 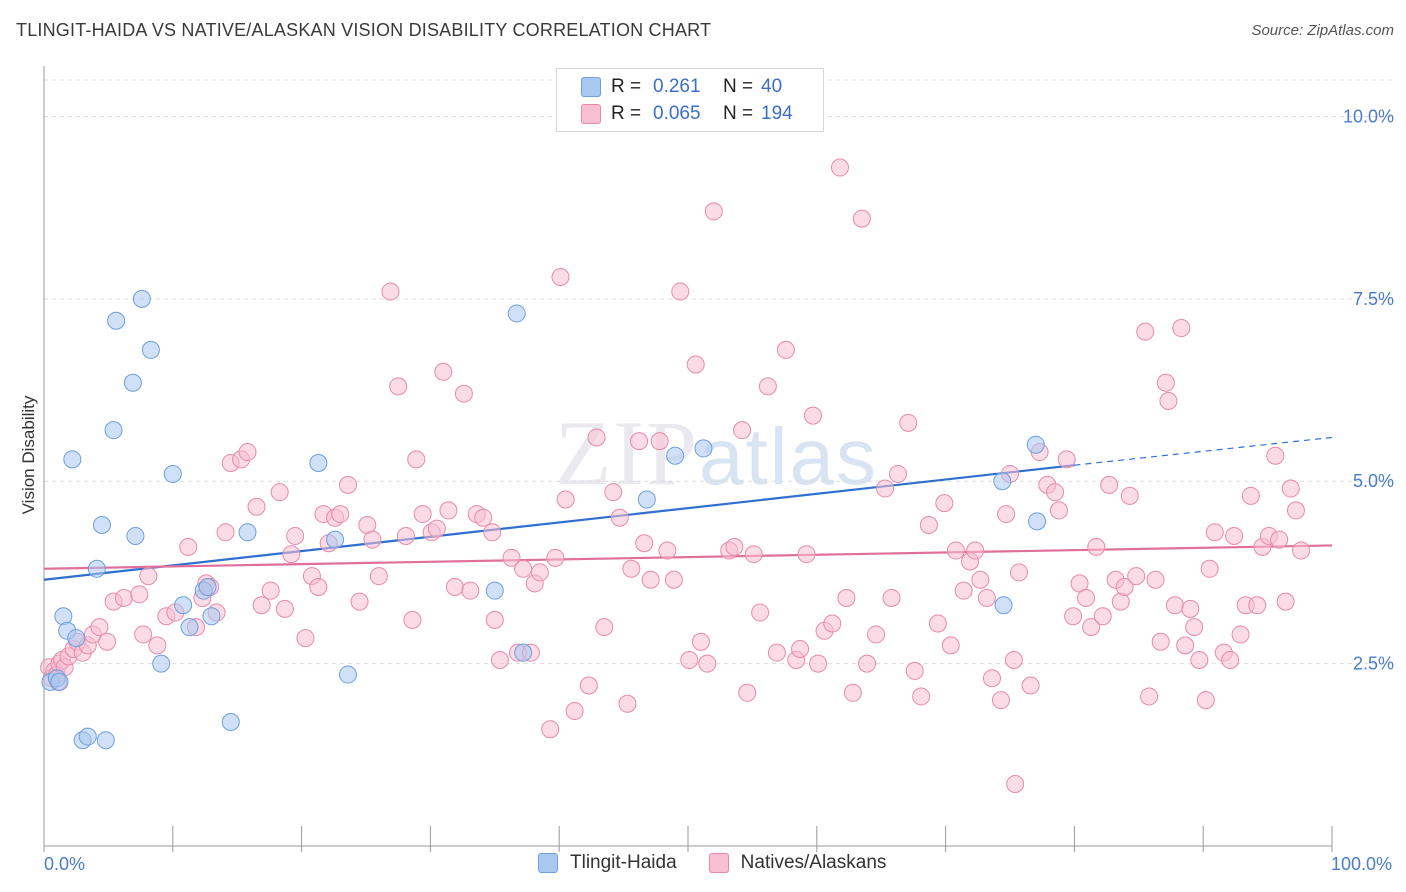 I want to click on legend-swatch-natives, so click(x=591, y=114).